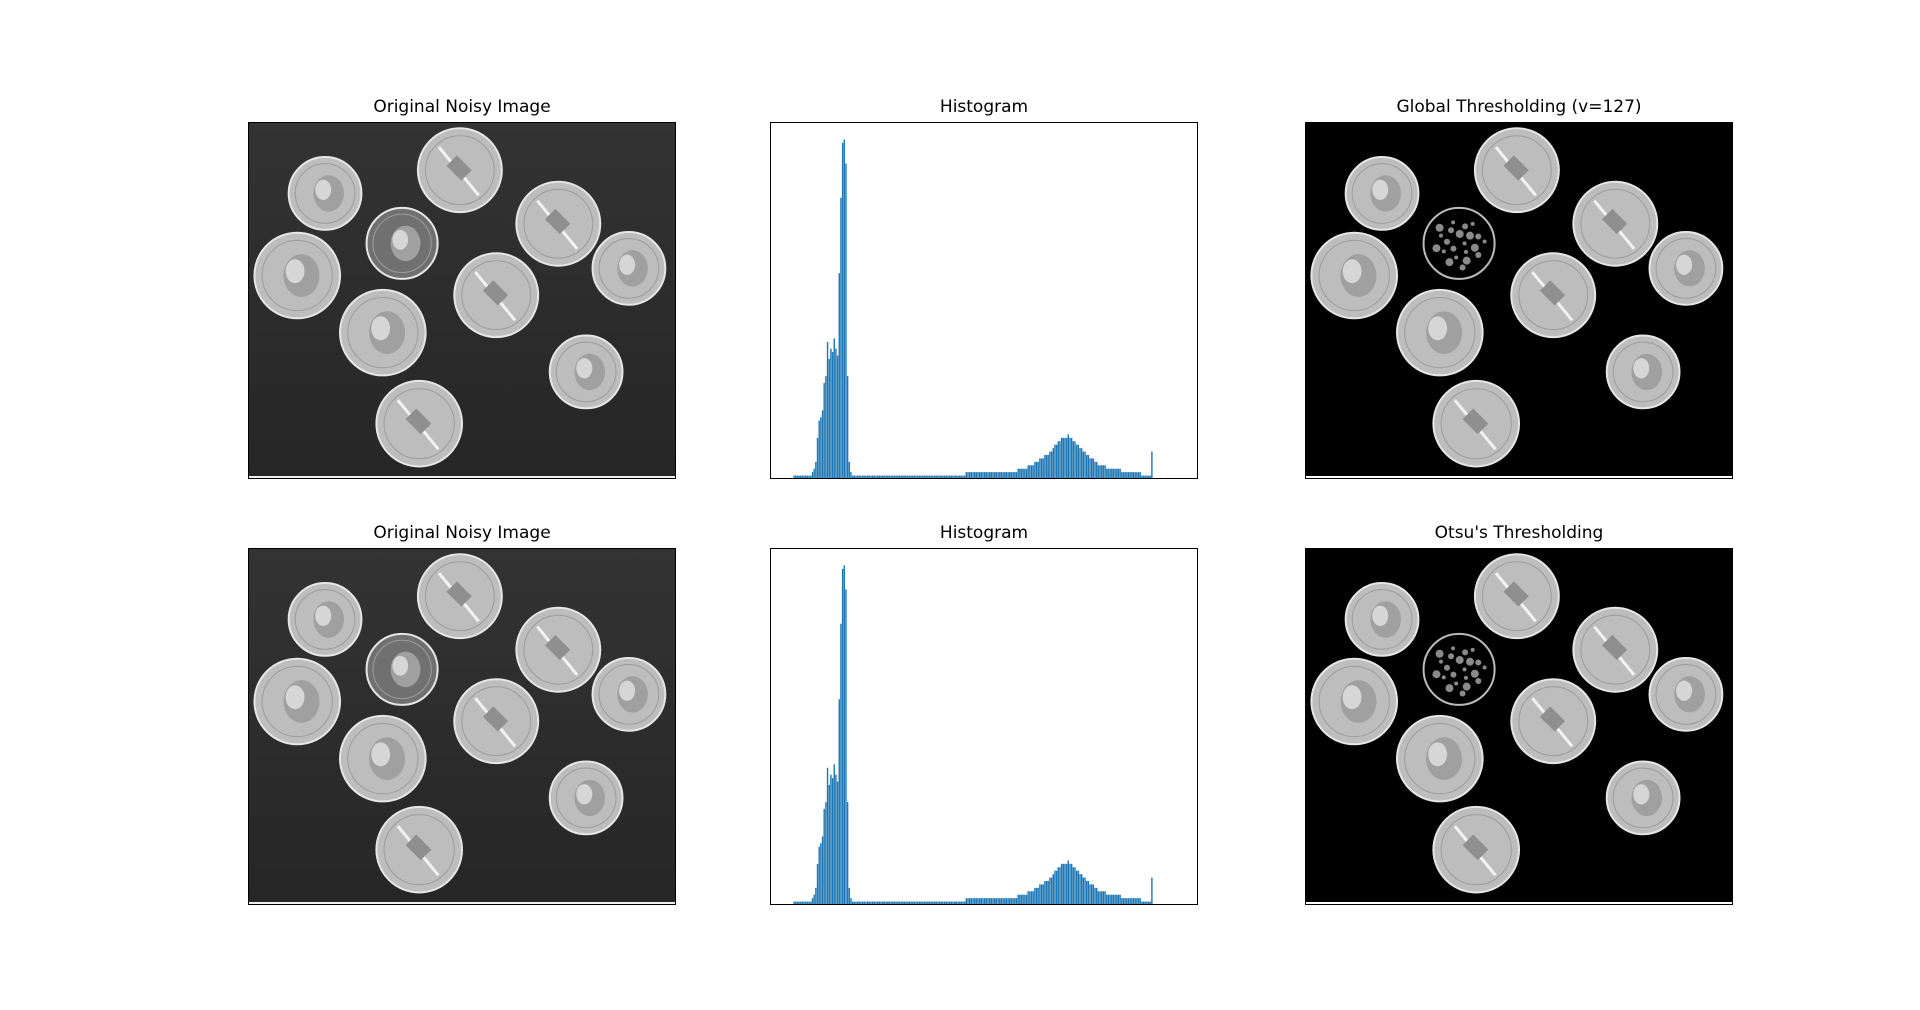 The width and height of the screenshot is (1920, 1010). I want to click on panel-1: Original Noisy Image, so click(462, 288).